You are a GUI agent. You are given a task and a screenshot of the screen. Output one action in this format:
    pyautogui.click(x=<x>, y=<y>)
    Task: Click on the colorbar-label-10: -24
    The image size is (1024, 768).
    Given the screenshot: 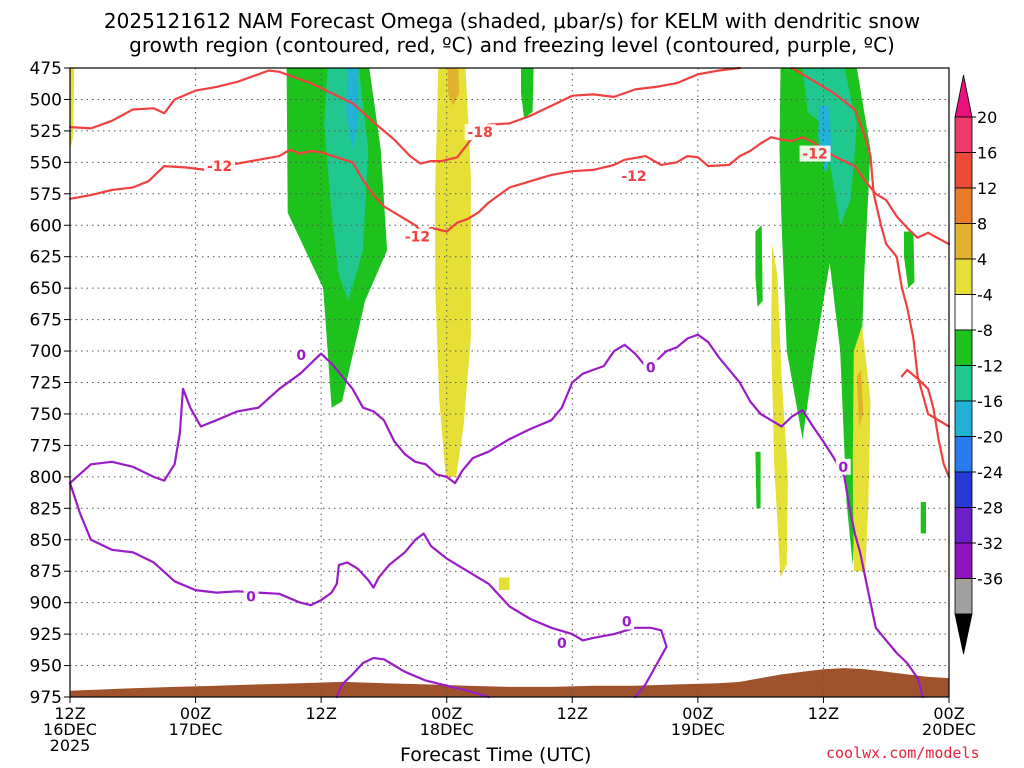 What is the action you would take?
    pyautogui.click(x=990, y=472)
    